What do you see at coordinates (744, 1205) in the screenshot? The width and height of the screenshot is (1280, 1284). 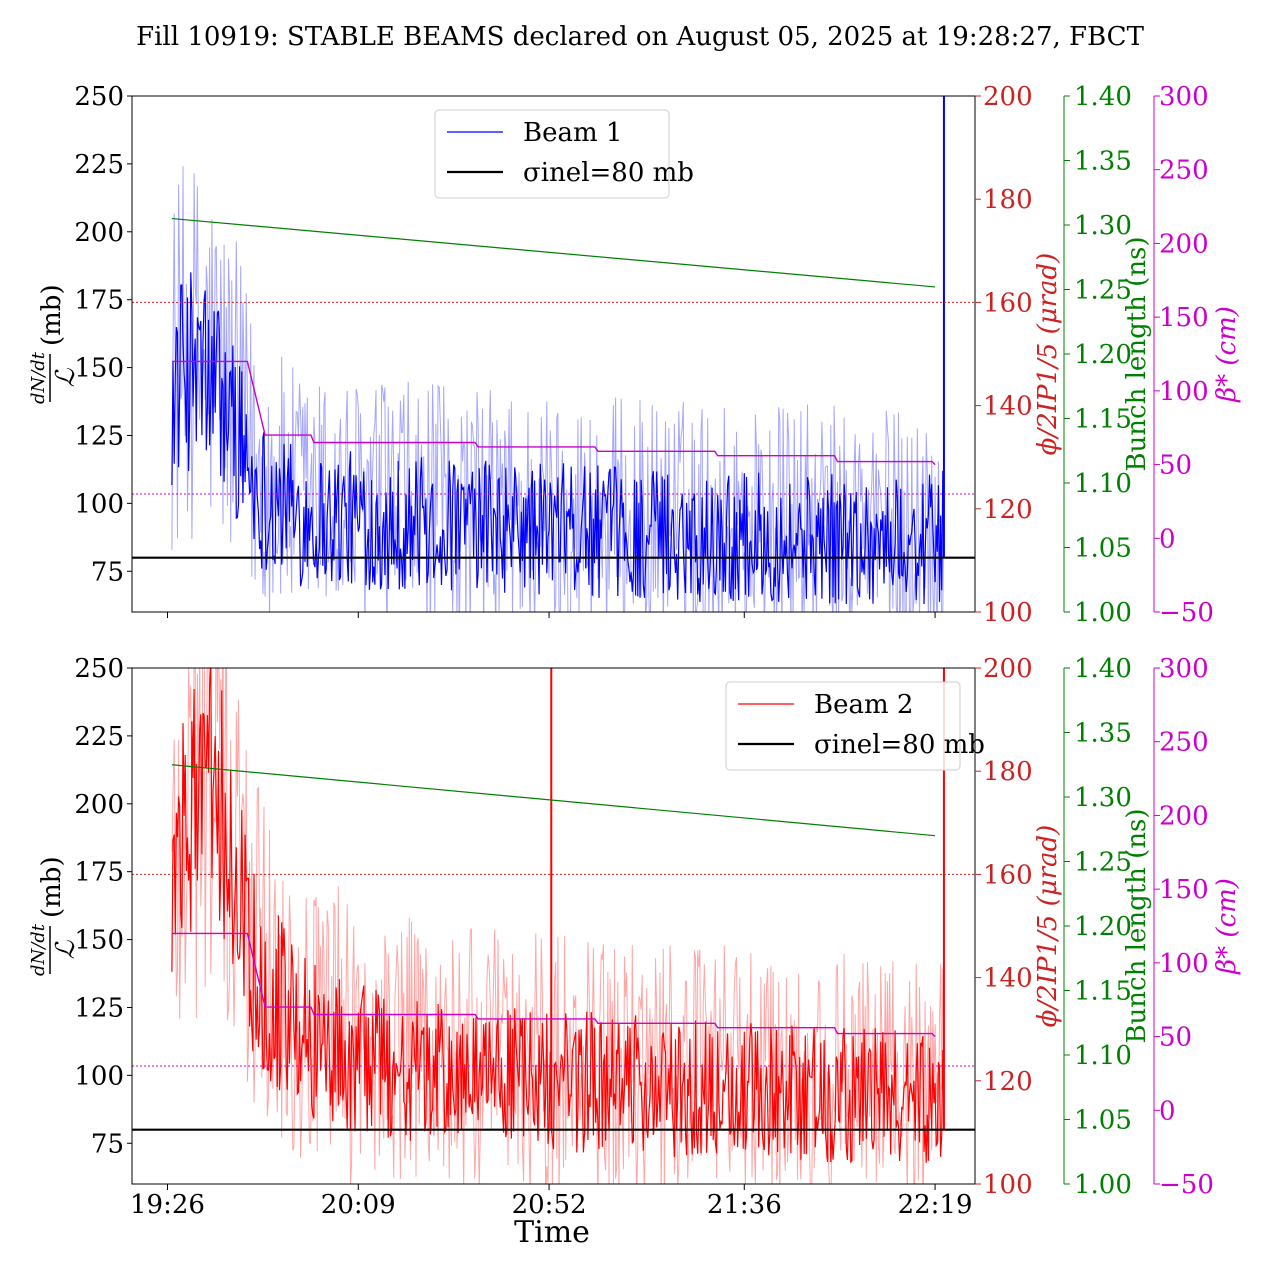 I see `x-tick-label: 21:36` at bounding box center [744, 1205].